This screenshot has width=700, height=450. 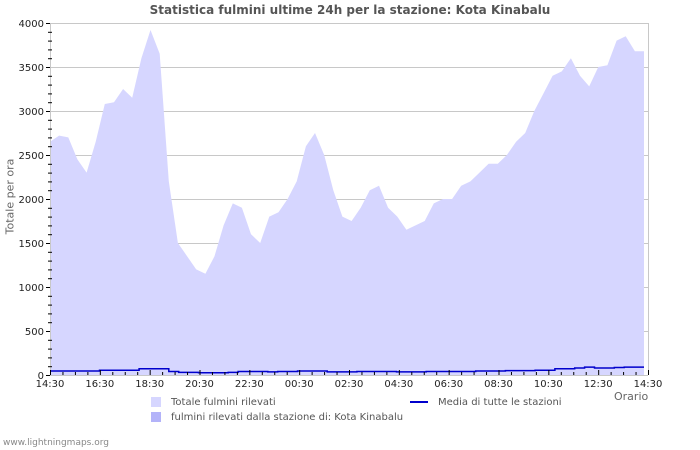 What do you see at coordinates (156, 417) in the screenshot?
I see `legend-swatch-station` at bounding box center [156, 417].